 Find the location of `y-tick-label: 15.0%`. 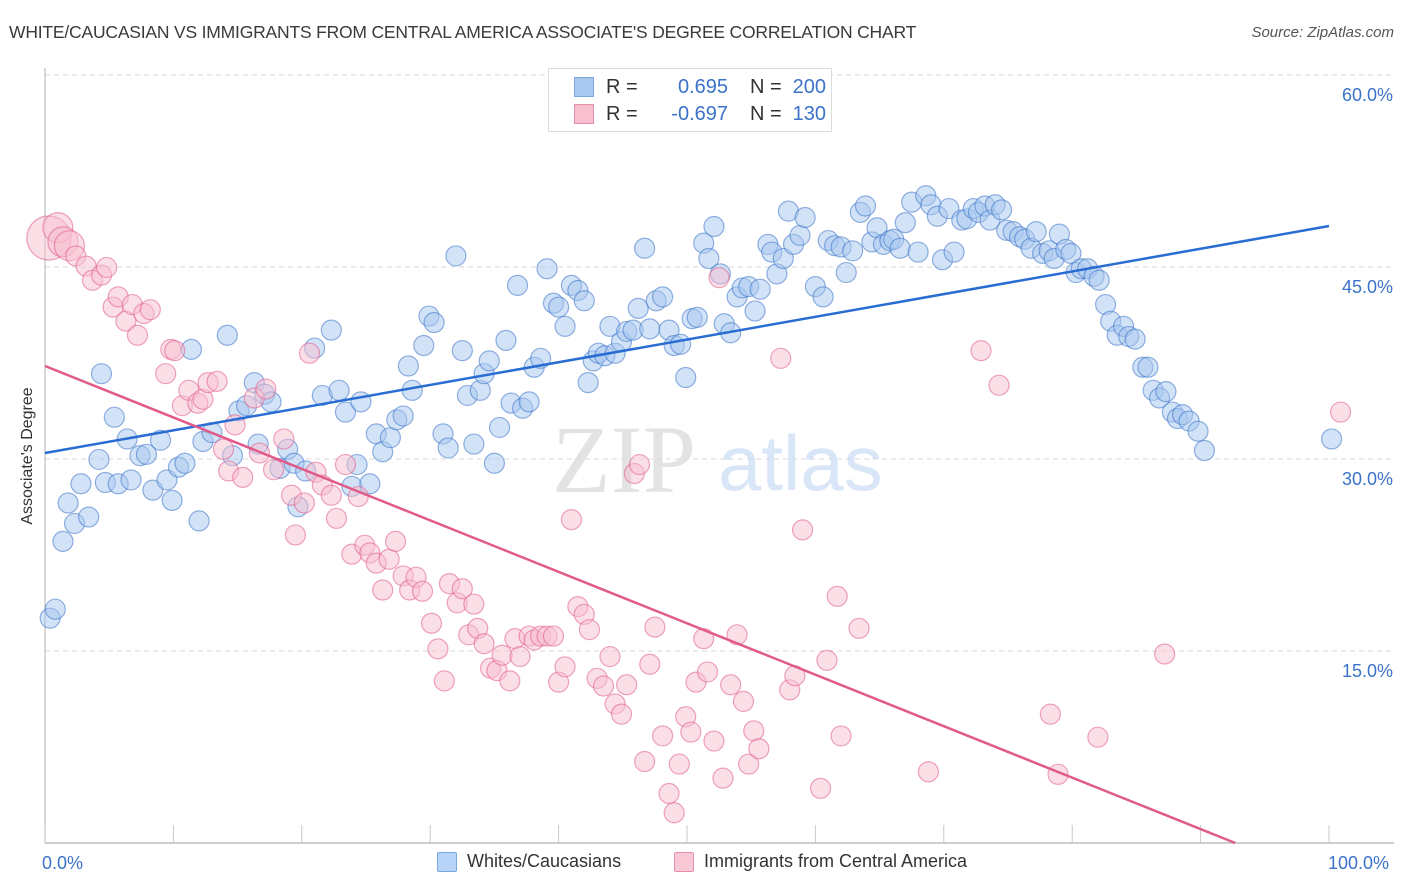

y-tick-label: 15.0% is located at coordinates (1367, 671).